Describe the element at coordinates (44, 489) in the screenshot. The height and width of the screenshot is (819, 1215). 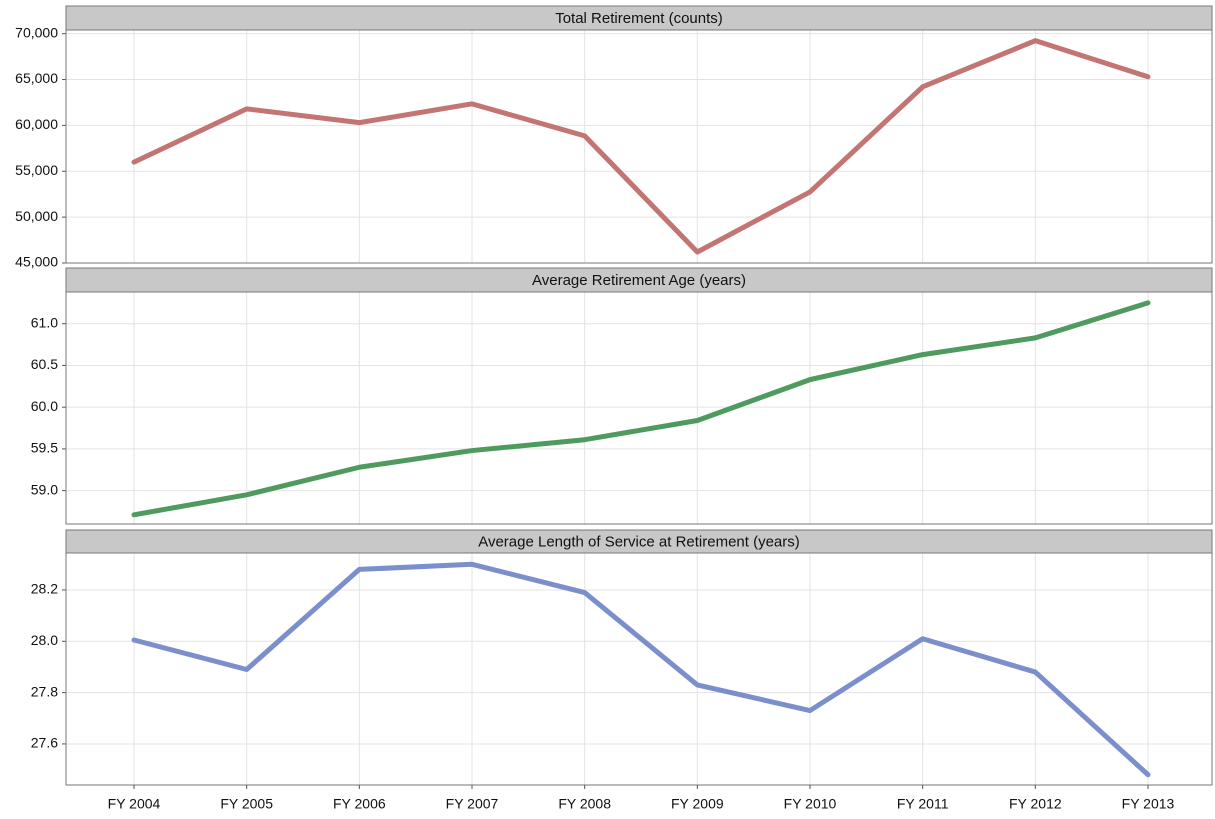
I see `y-tick-label: 59.0` at that location.